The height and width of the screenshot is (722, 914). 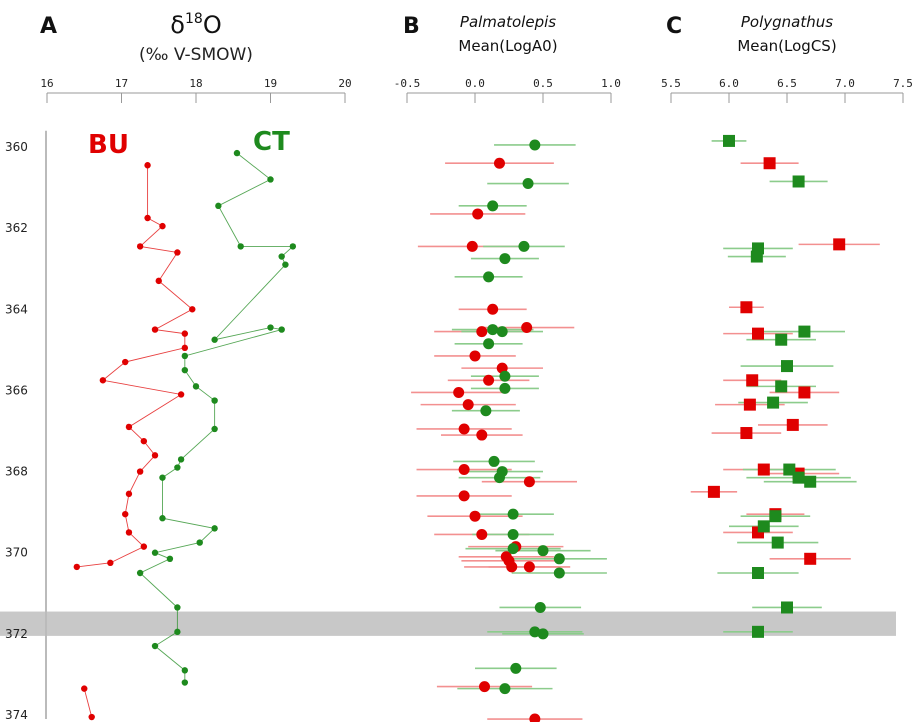 I want to click on x-tick-label: 0.5, so click(x=543, y=83).